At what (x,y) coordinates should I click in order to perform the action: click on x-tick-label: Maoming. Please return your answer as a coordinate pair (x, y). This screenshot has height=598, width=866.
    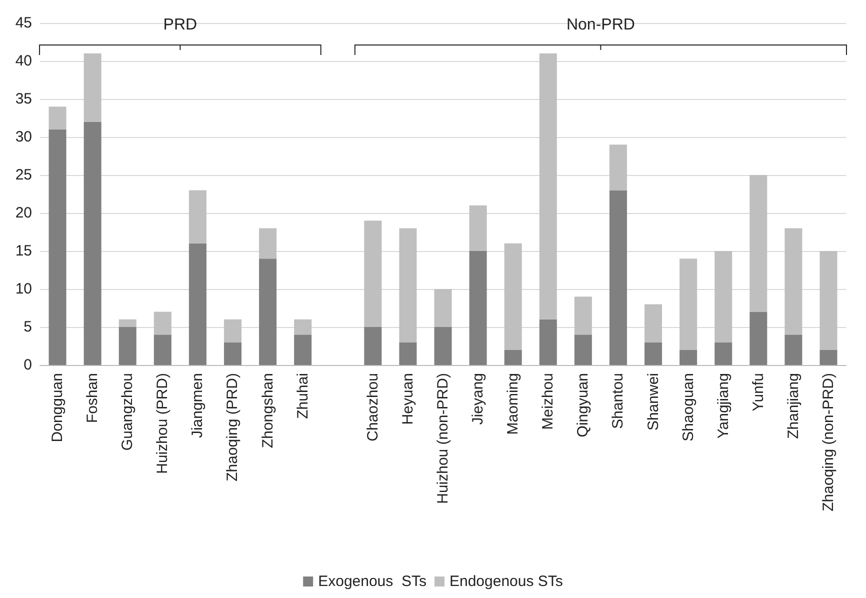
    Looking at the image, I should click on (513, 404).